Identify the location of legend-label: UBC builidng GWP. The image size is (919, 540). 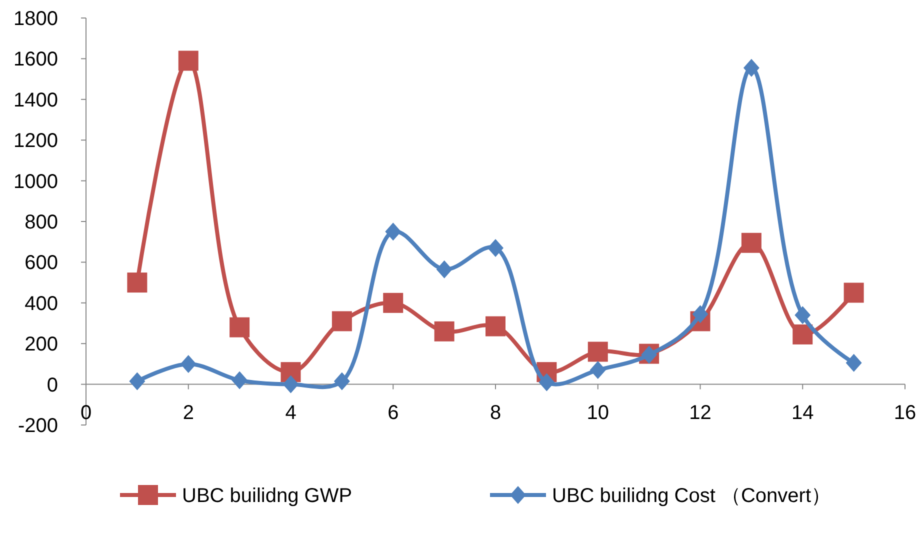
(267, 496).